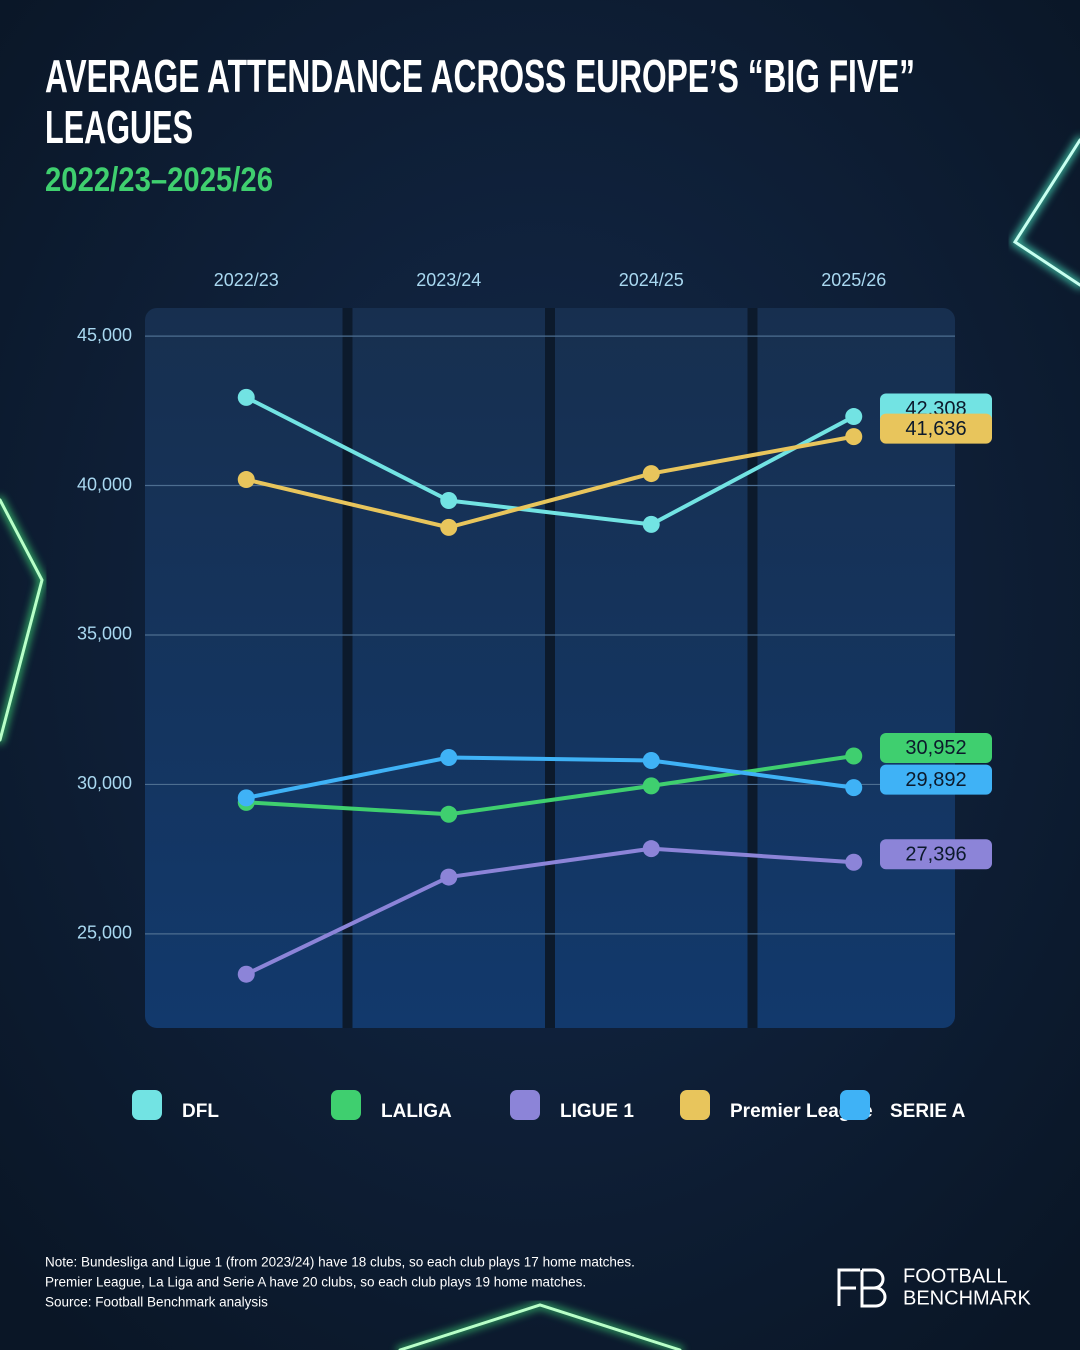  What do you see at coordinates (104, 484) in the screenshot?
I see `y-tick-label: 40,000` at bounding box center [104, 484].